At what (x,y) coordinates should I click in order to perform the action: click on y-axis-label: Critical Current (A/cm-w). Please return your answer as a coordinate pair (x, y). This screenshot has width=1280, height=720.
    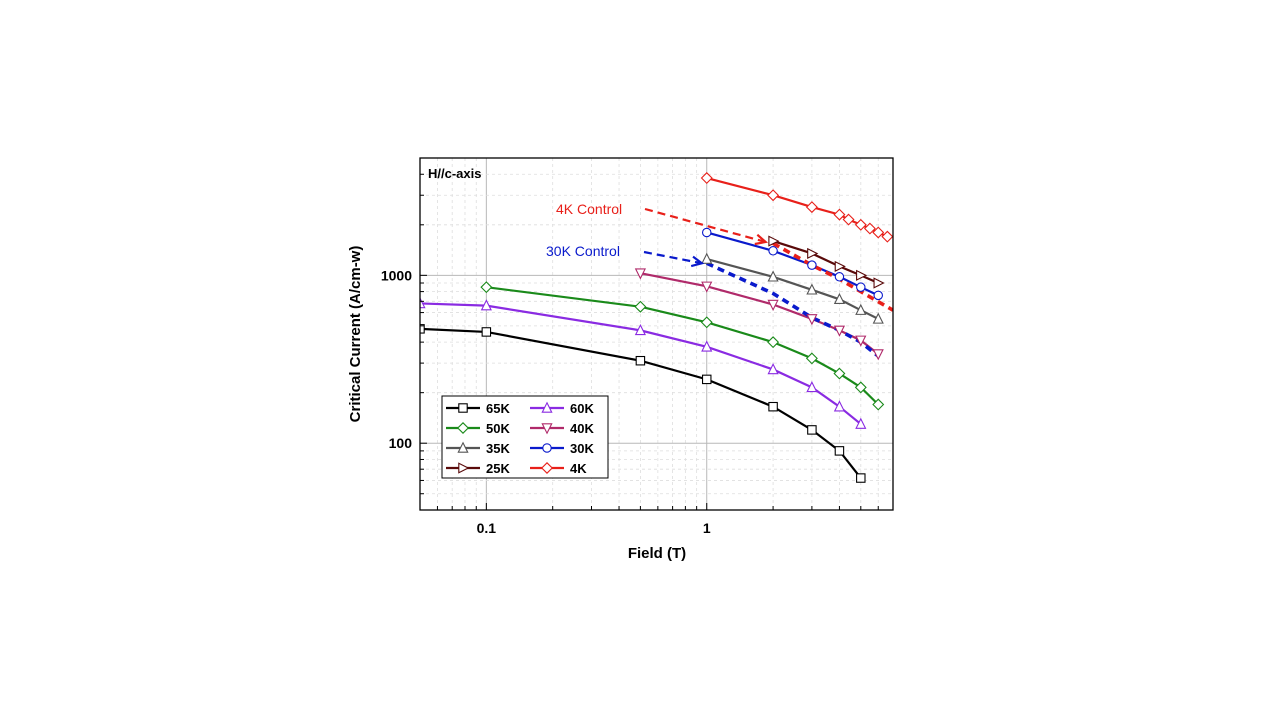
    Looking at the image, I should click on (355, 334).